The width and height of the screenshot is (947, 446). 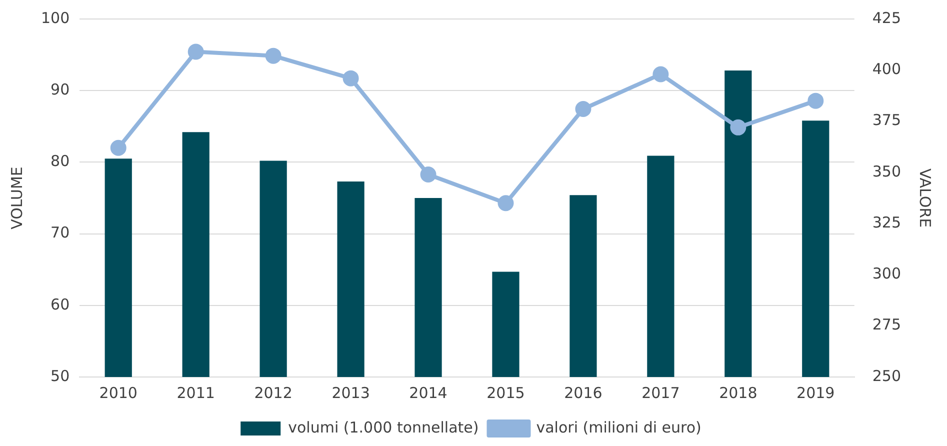 What do you see at coordinates (738, 393) in the screenshot?
I see `x-tick-label: 2018` at bounding box center [738, 393].